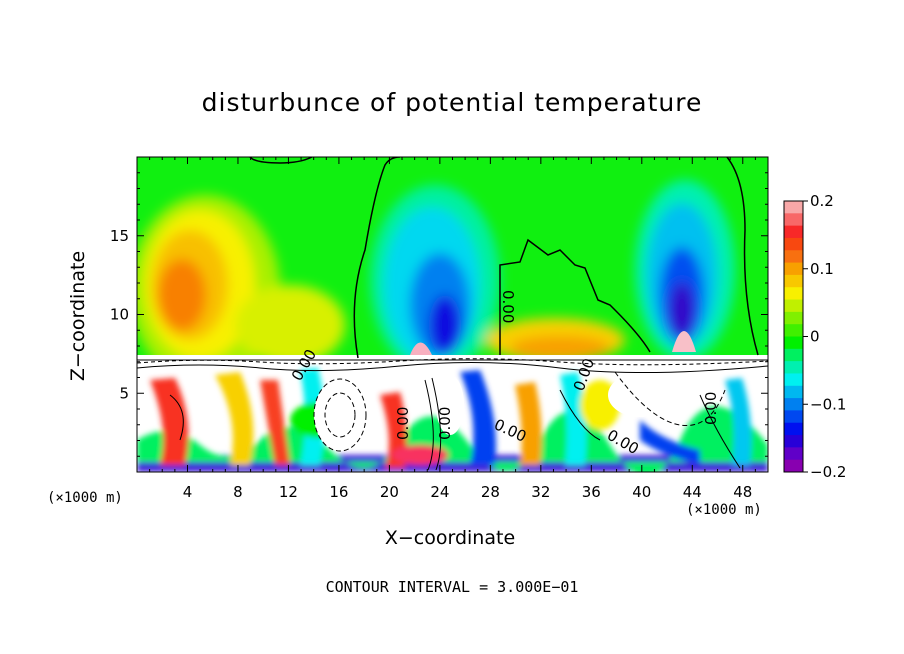  I want to click on x-tick-label: 36, so click(591, 492).